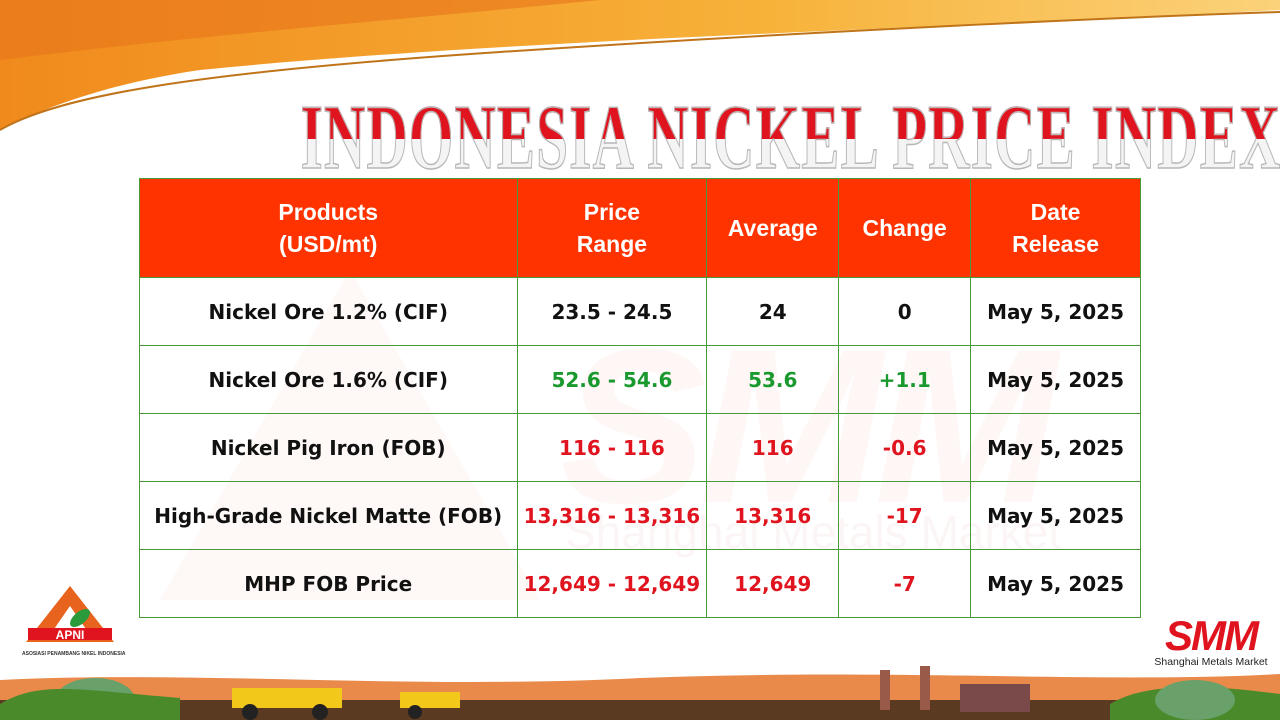  I want to click on cell-change: +1.1, so click(905, 379).